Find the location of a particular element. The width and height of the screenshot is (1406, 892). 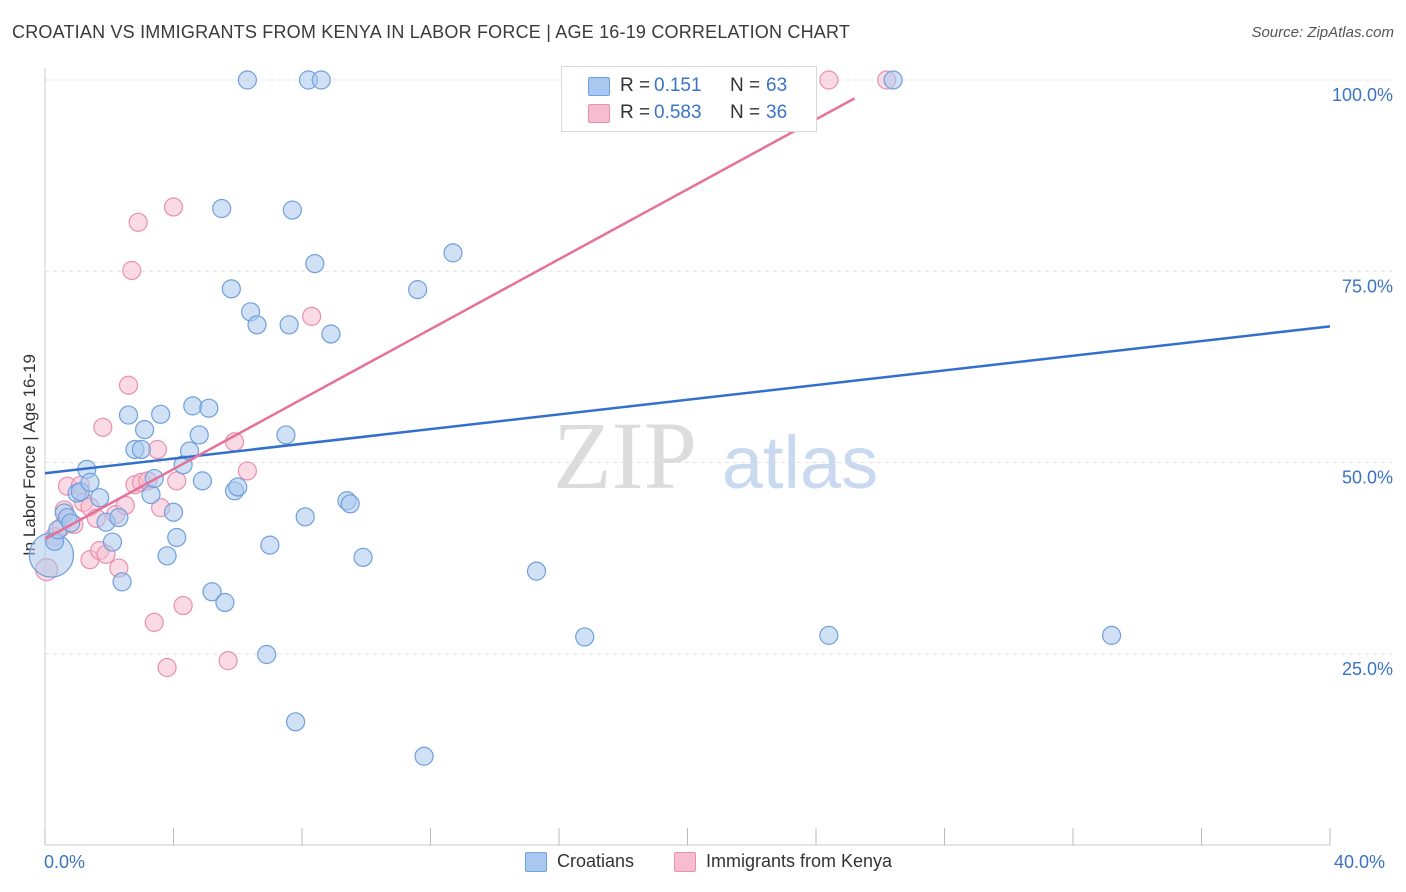

legend-item-kenya: Immigrants from Kenya is located at coordinates (783, 861).